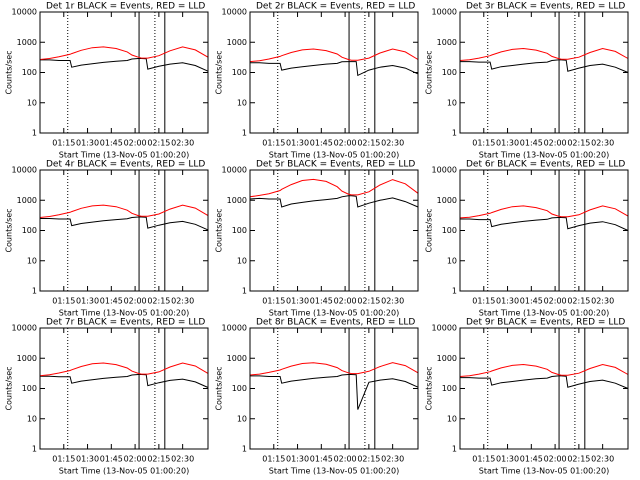  What do you see at coordinates (125, 323) in the screenshot?
I see `chart-title: Det 7r BLACK = Events, RED = LLD` at bounding box center [125, 323].